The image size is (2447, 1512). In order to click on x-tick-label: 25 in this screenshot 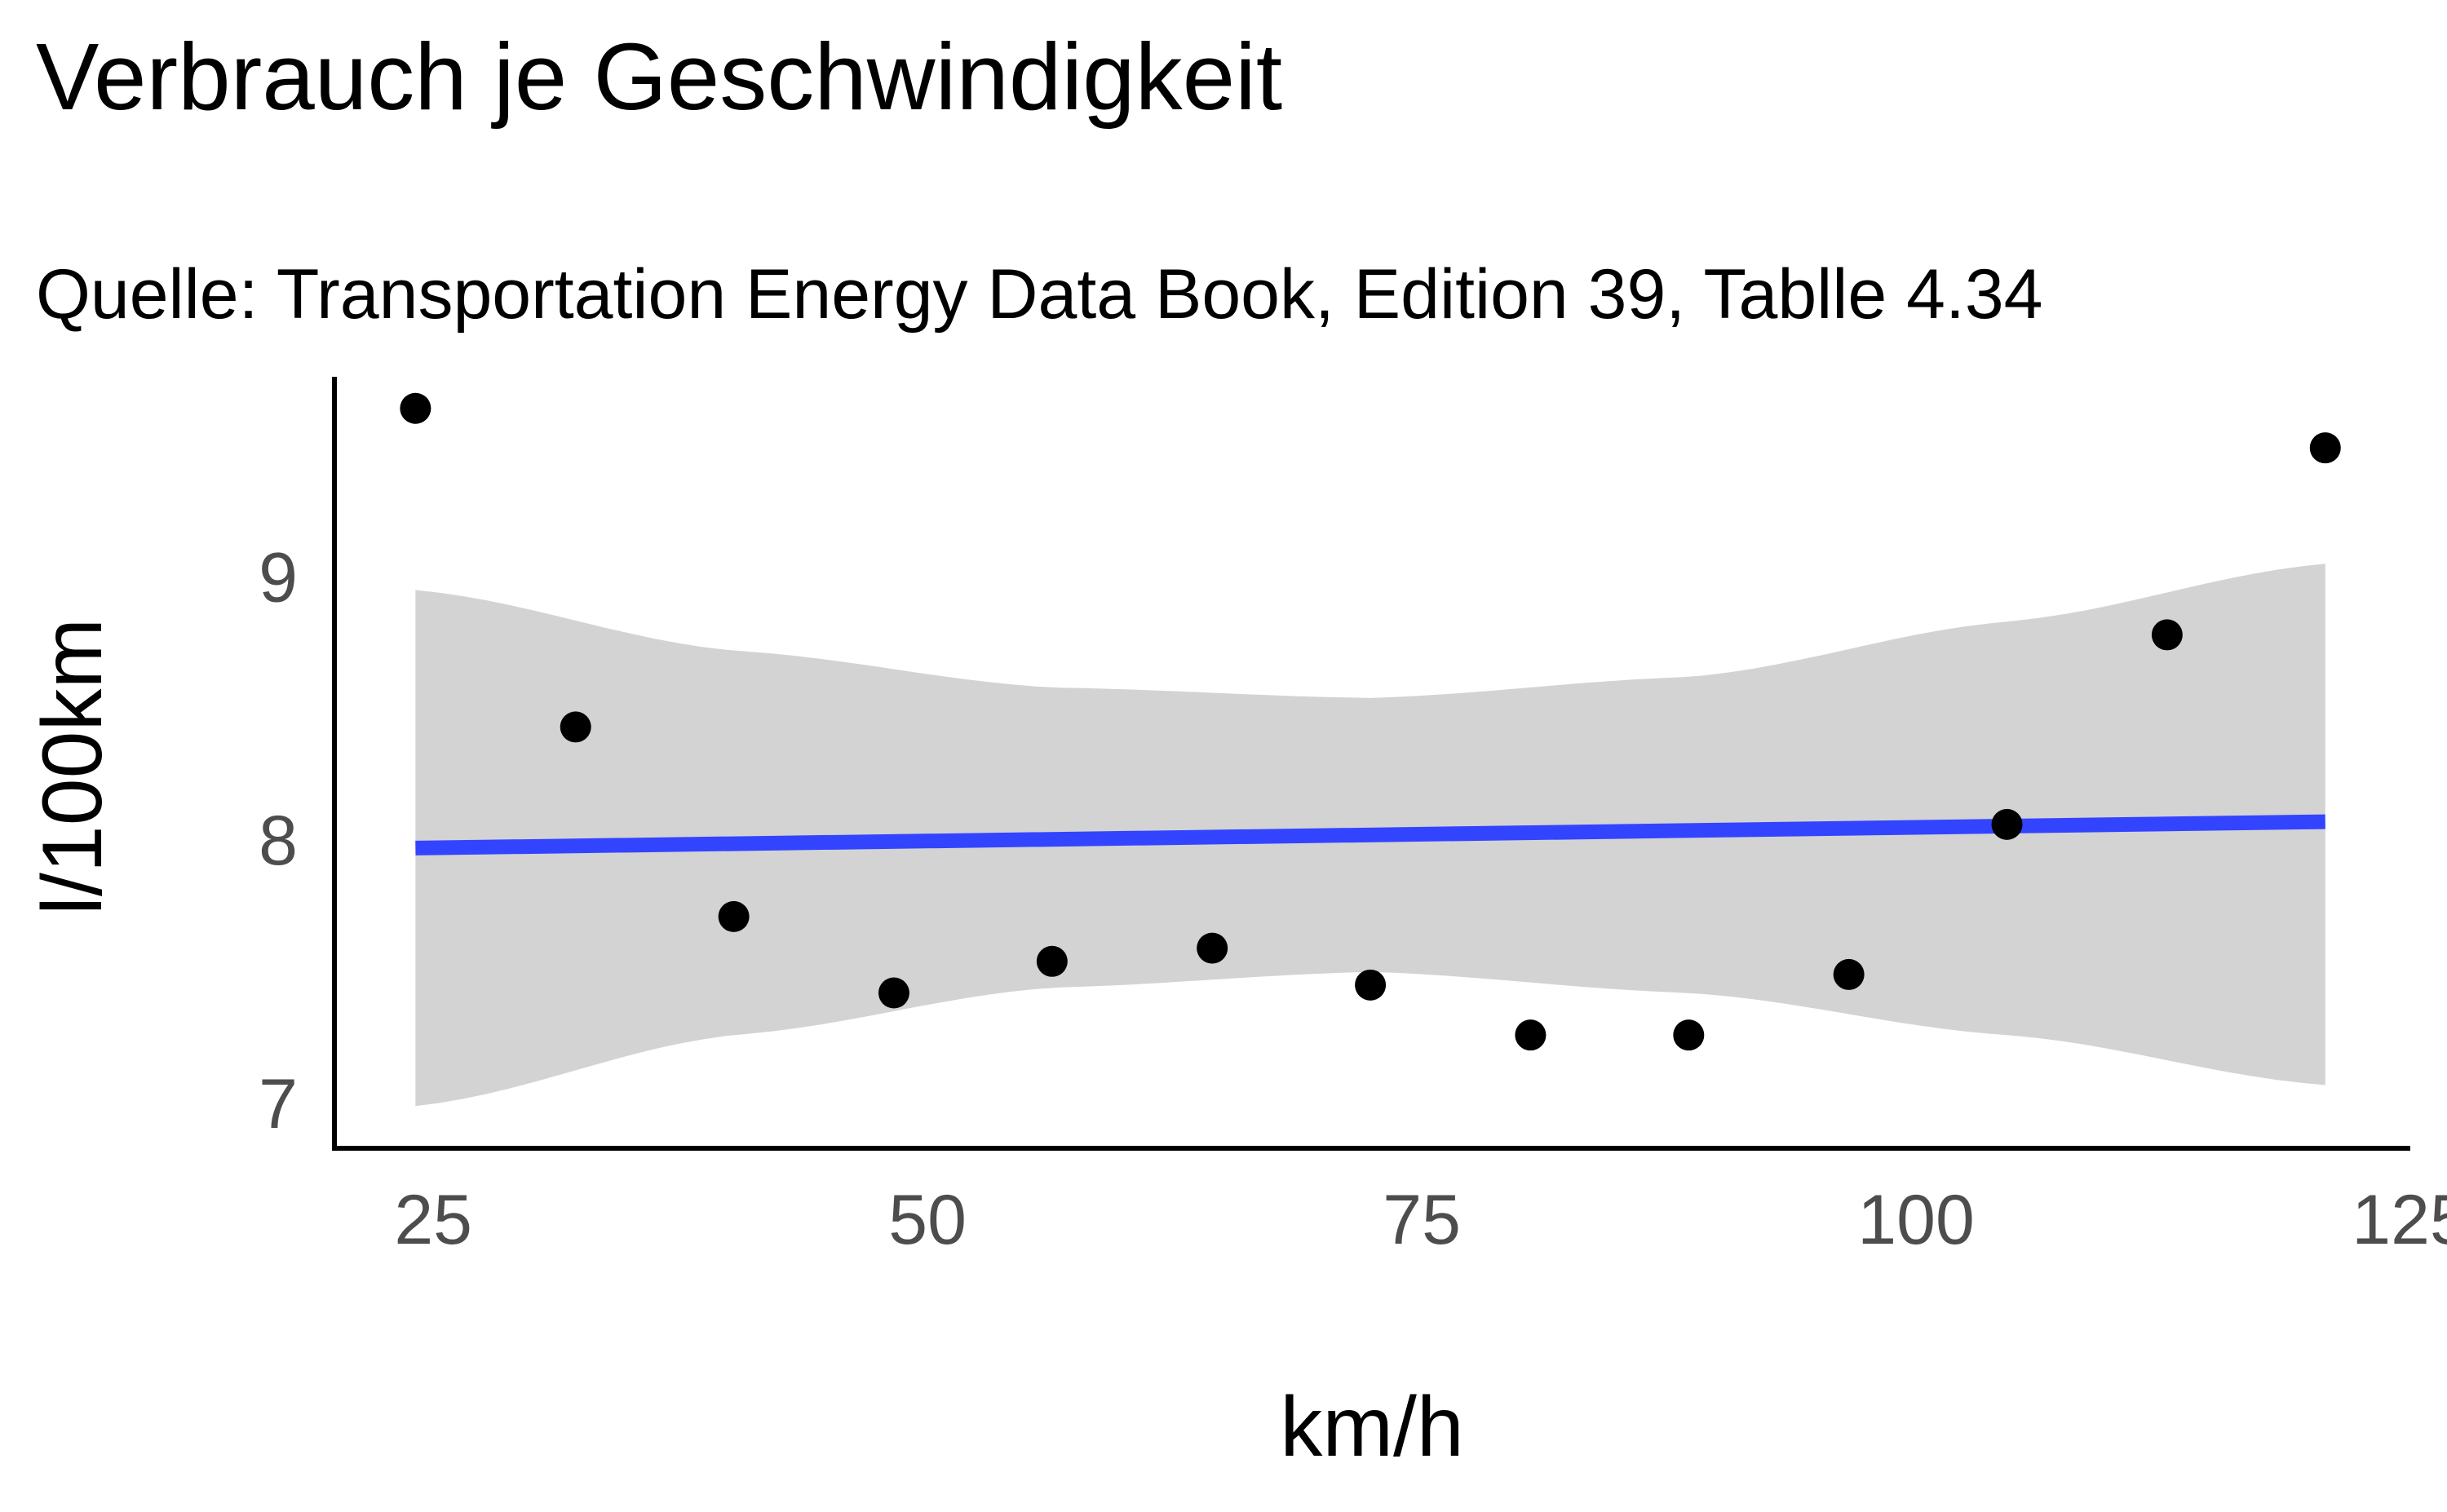, I will do `click(433, 1220)`.